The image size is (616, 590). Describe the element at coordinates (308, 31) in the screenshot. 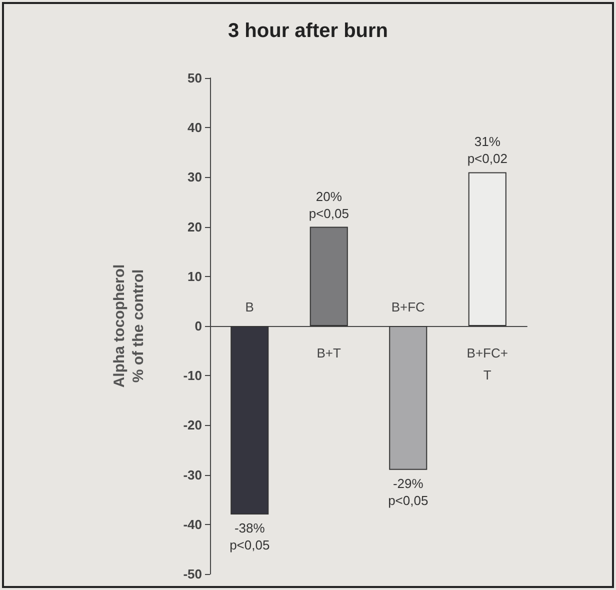

I see `chart-title: 3 hour after burn` at that location.